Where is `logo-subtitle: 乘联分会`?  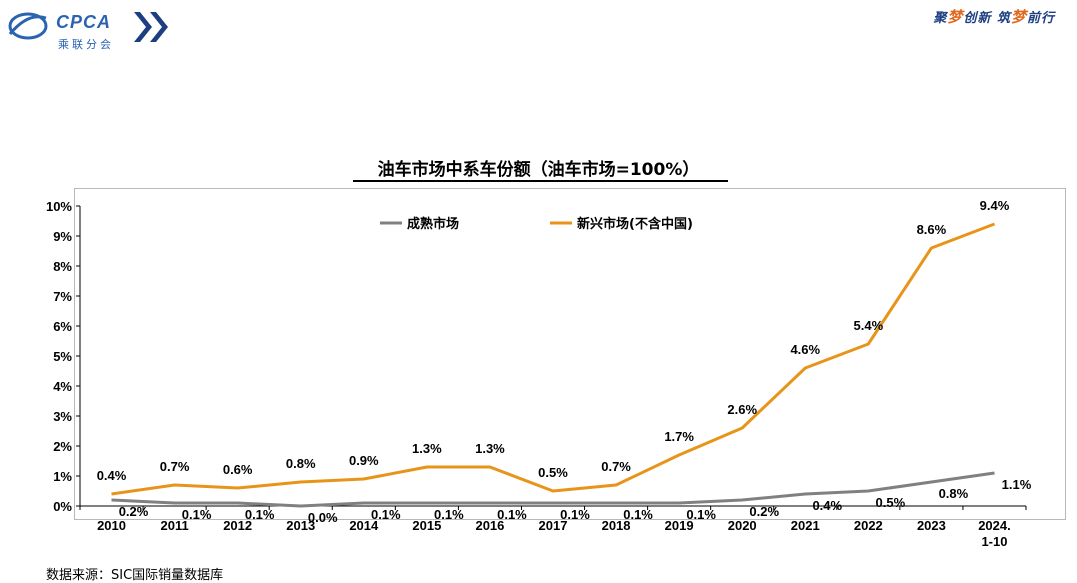 logo-subtitle: 乘联分会 is located at coordinates (86, 44).